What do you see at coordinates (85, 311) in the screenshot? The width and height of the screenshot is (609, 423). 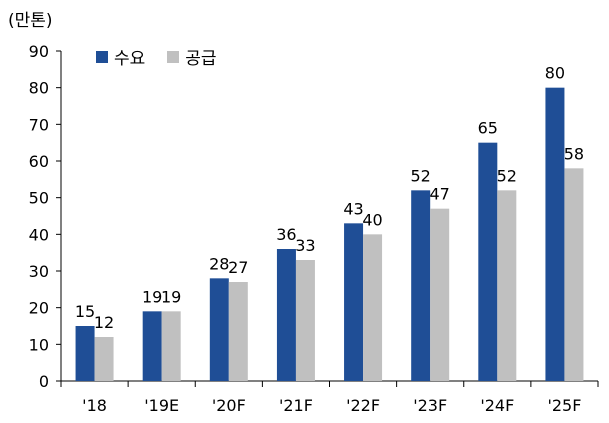 I see `data-label-demand: 15` at bounding box center [85, 311].